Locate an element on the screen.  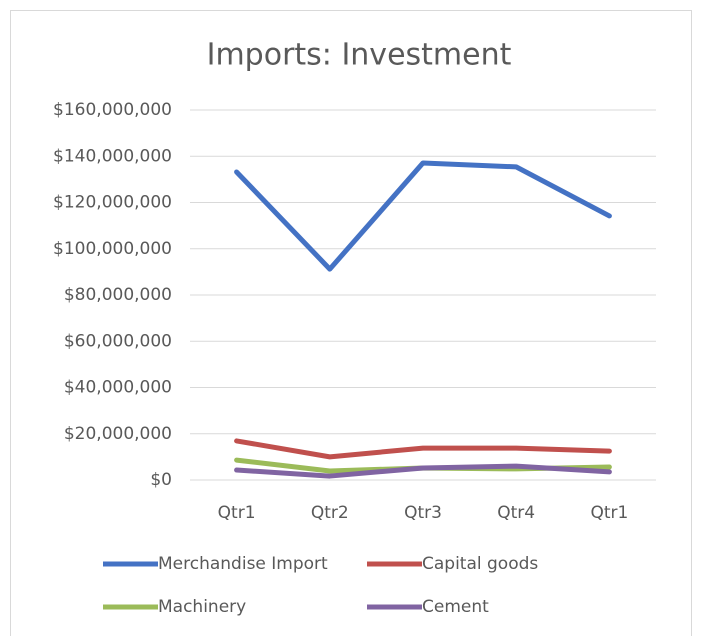
y-tick-label: $160,000,000 is located at coordinates (112, 110).